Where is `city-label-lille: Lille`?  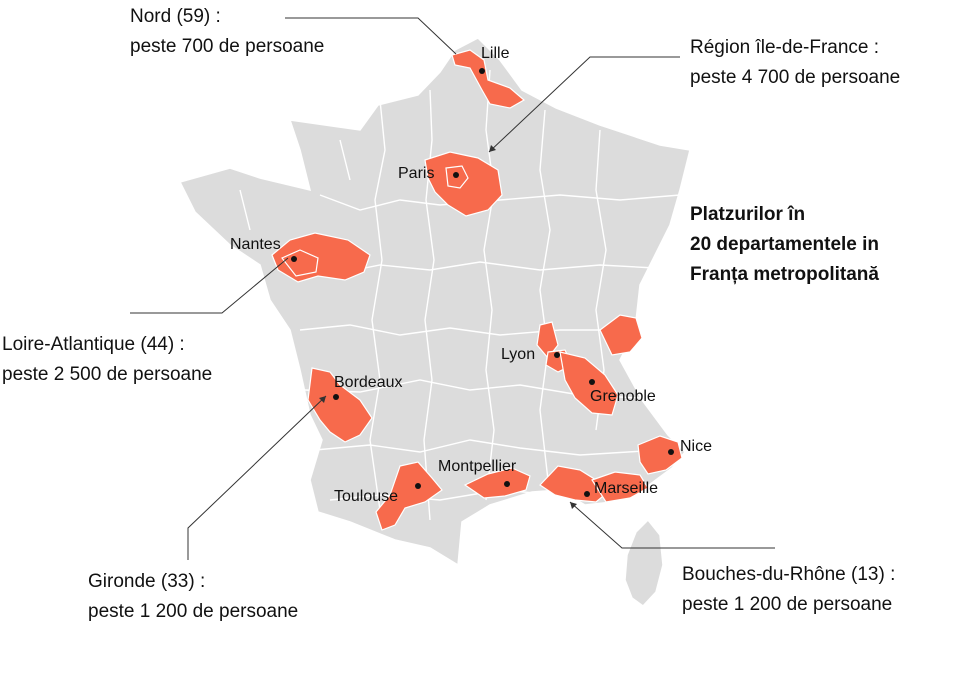 city-label-lille: Lille is located at coordinates (495, 53).